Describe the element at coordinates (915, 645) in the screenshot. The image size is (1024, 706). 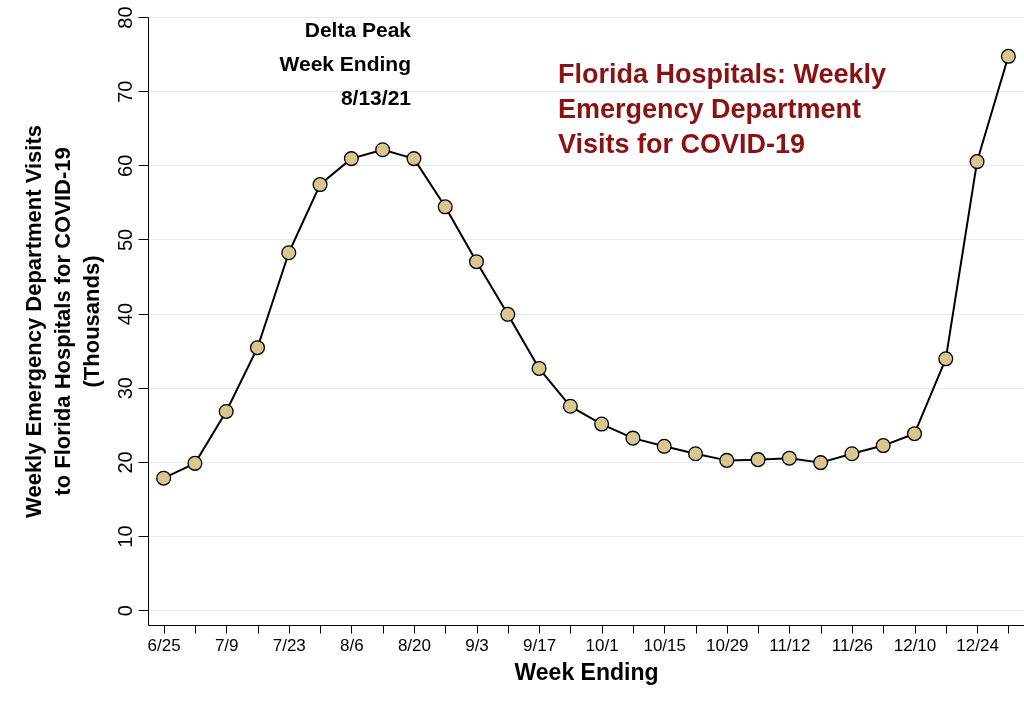
I see `x-tick-label: 12/10` at that location.